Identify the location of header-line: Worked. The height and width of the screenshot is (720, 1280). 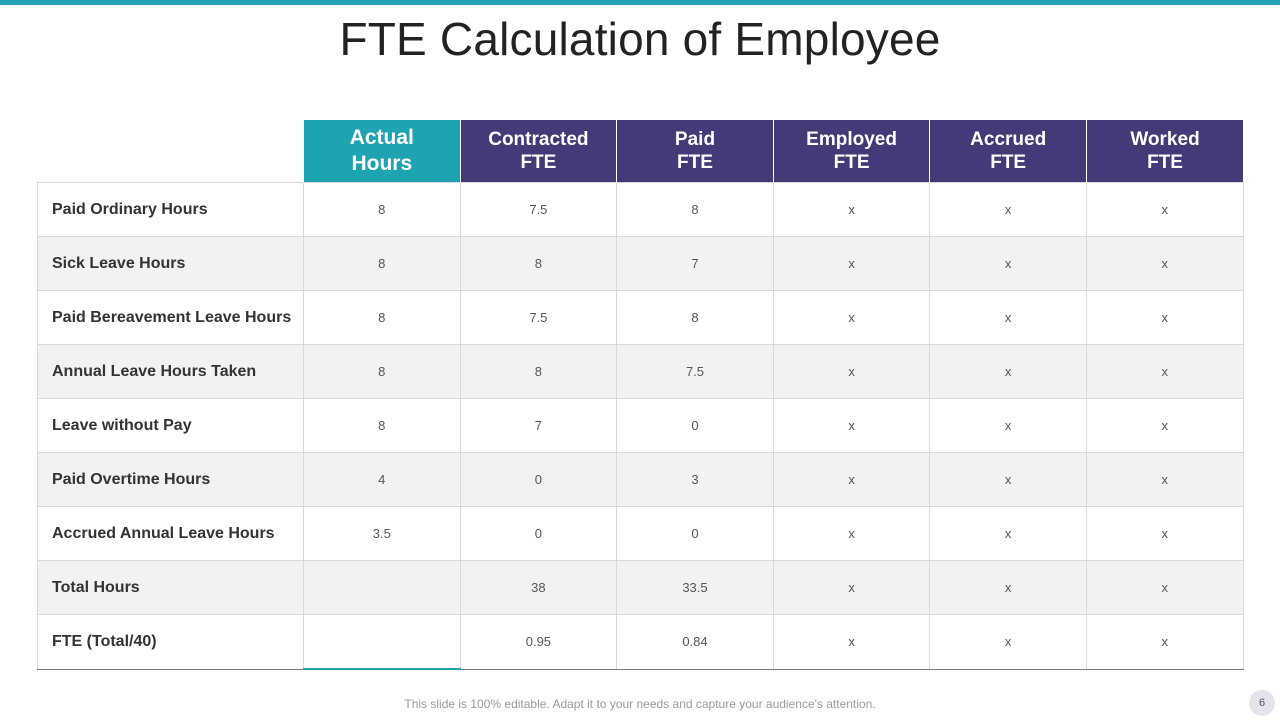
(1165, 139).